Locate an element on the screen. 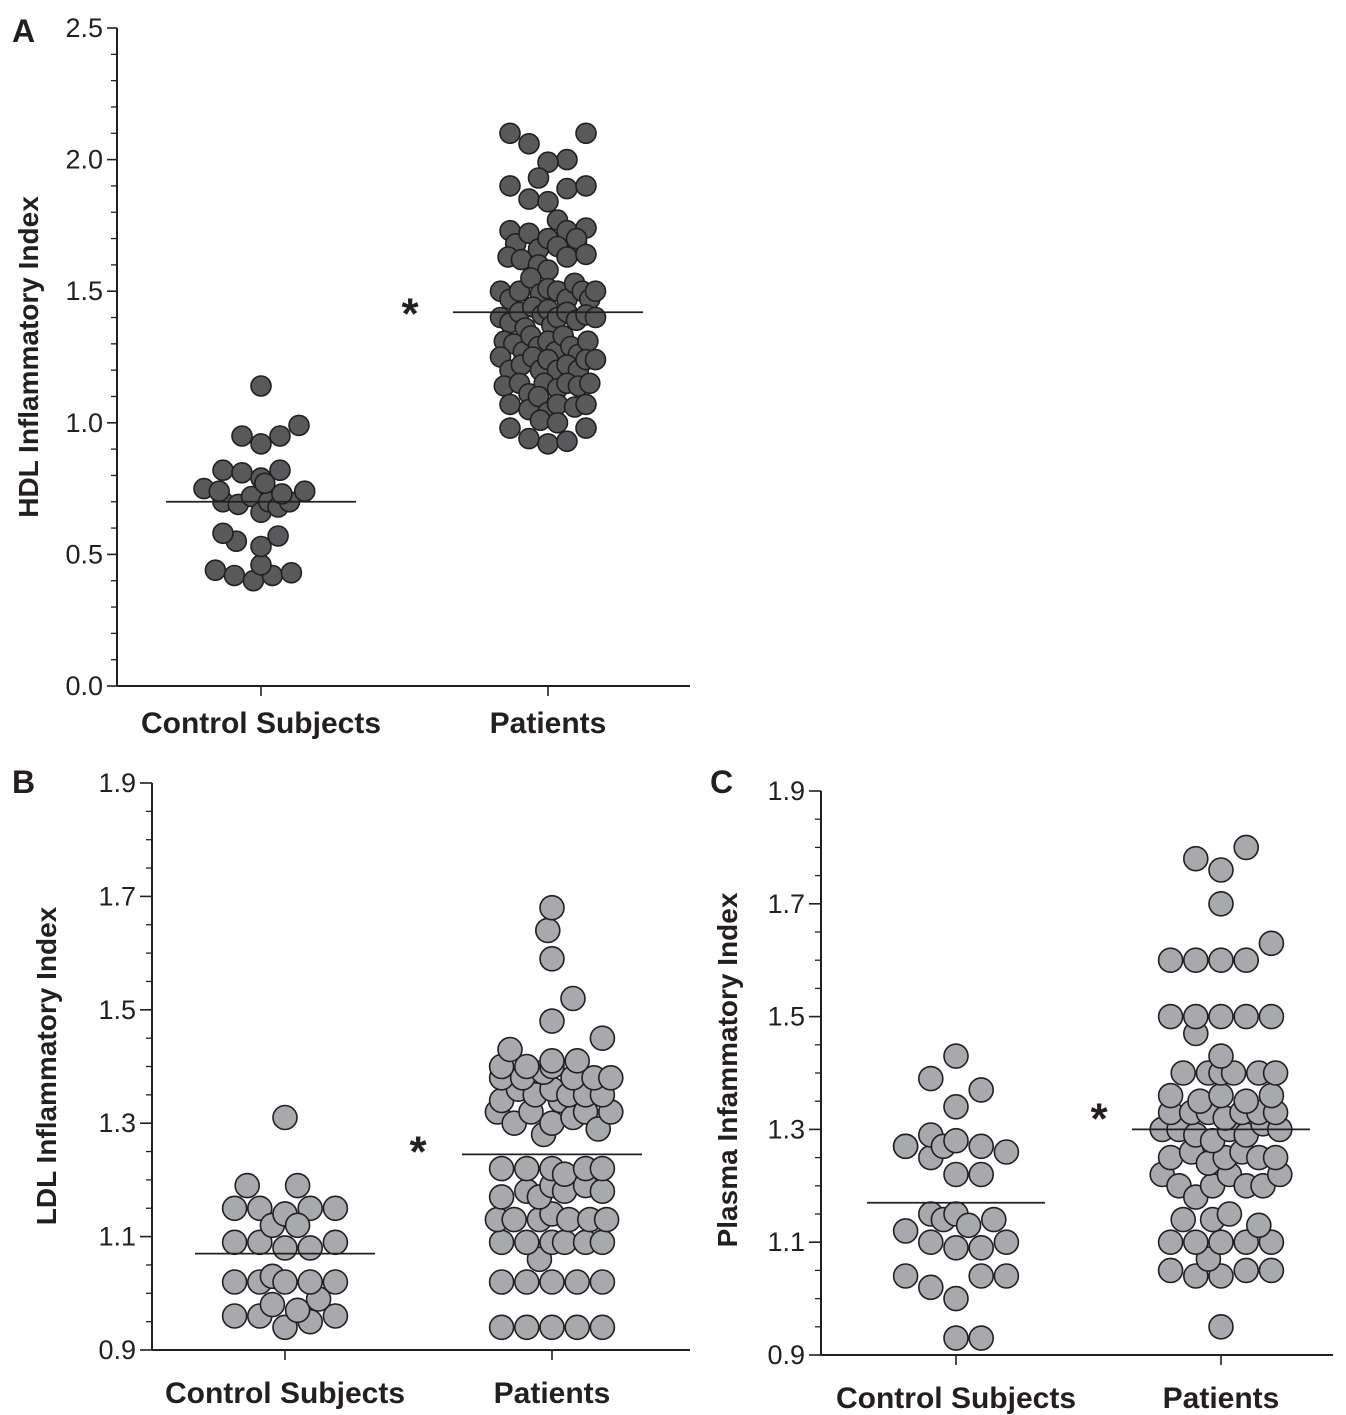 This screenshot has width=1346, height=1415. y-axis-title: Plasma Infammatory Index is located at coordinates (727, 1069).